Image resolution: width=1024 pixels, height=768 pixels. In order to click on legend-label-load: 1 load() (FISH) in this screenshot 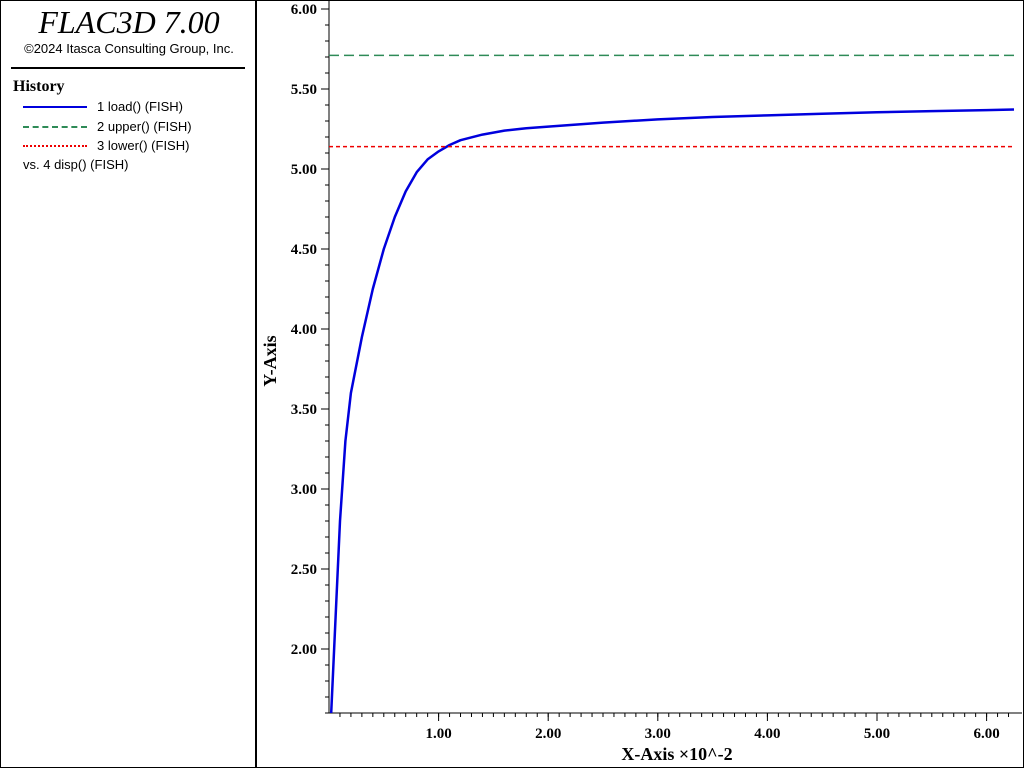, I will do `click(140, 106)`.